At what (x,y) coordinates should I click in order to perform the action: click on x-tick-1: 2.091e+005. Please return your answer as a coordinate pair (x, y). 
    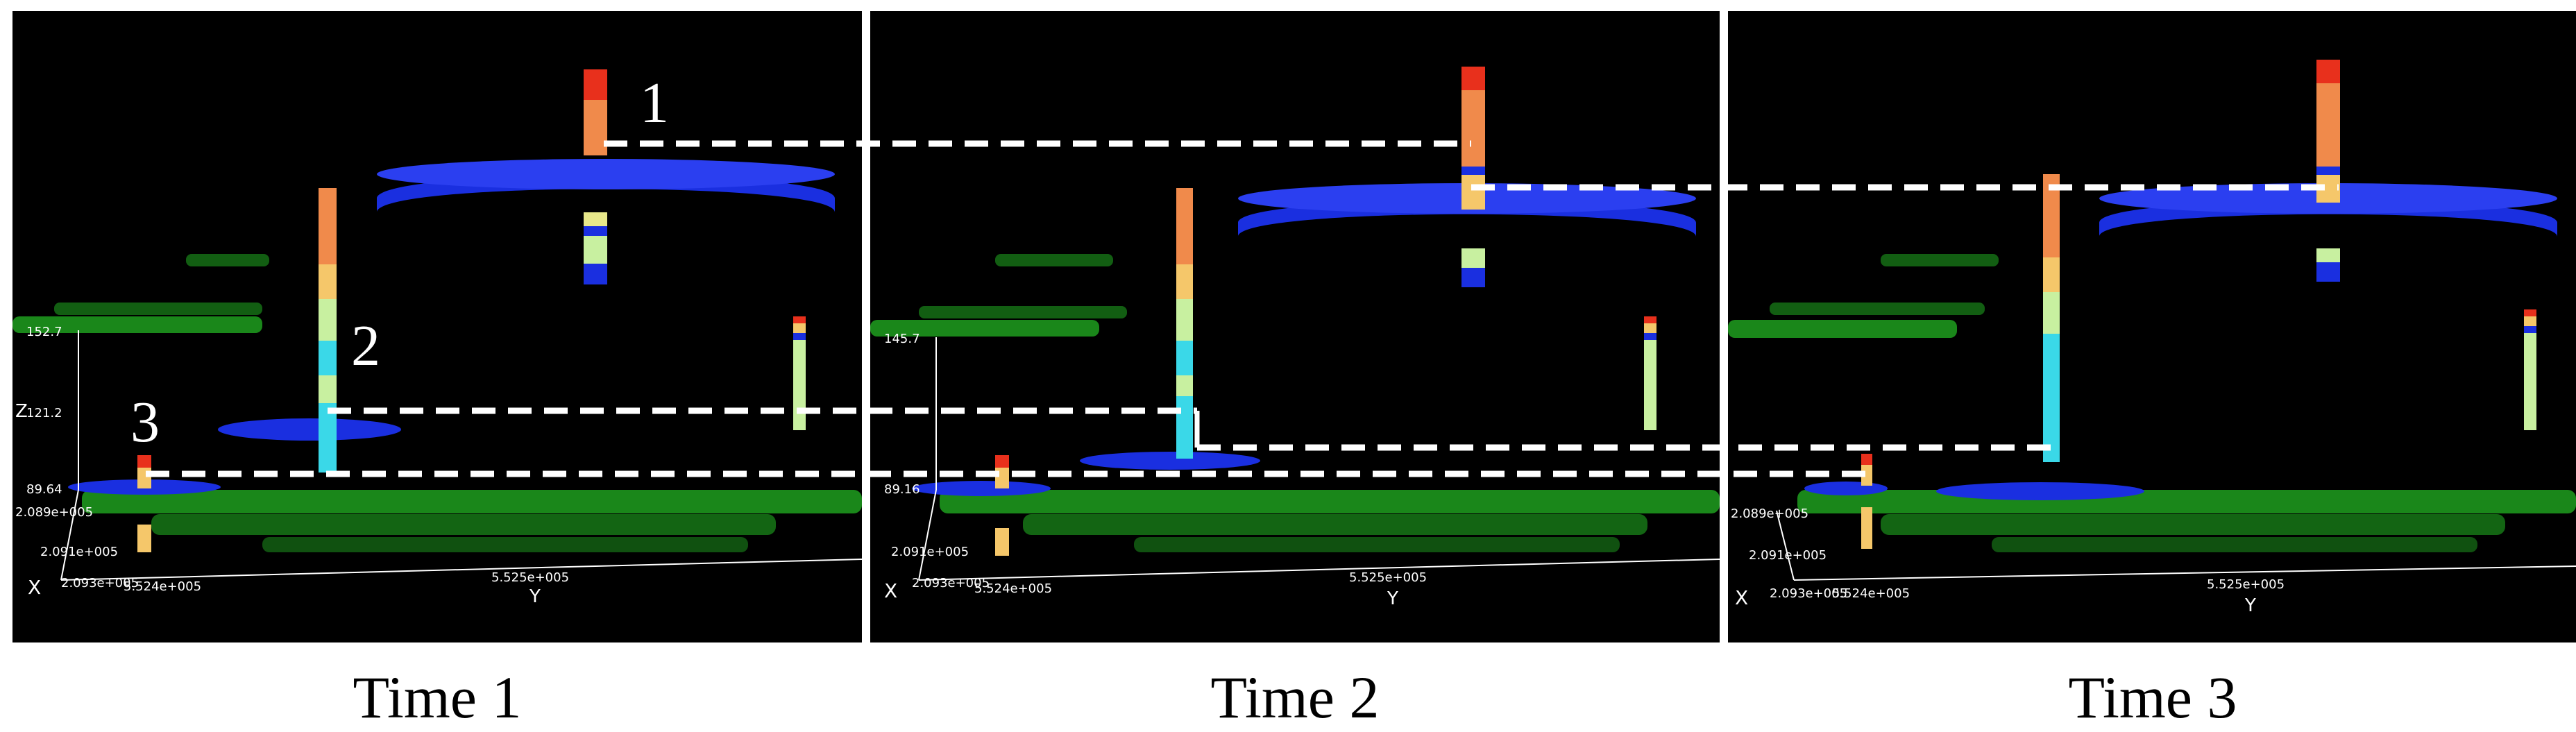
    Looking at the image, I should click on (930, 552).